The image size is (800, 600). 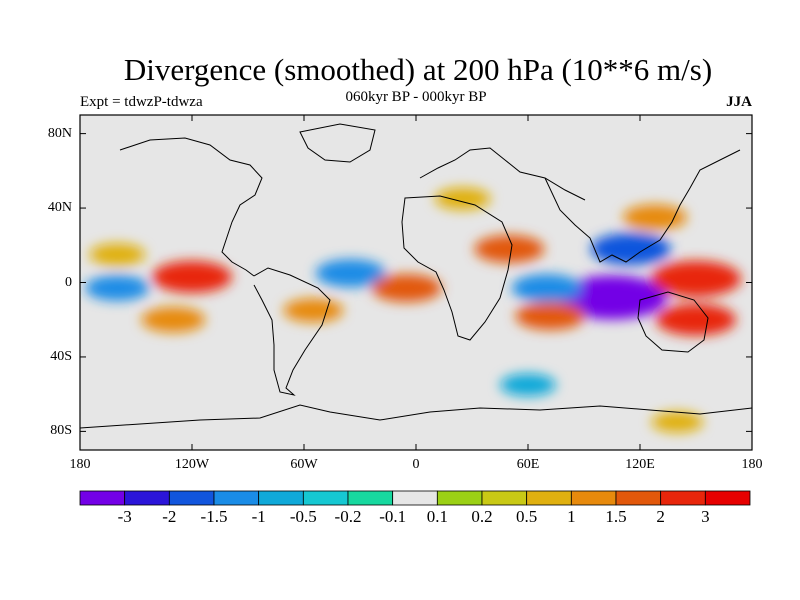 I want to click on field-arabian-divergence, so click(x=509, y=249).